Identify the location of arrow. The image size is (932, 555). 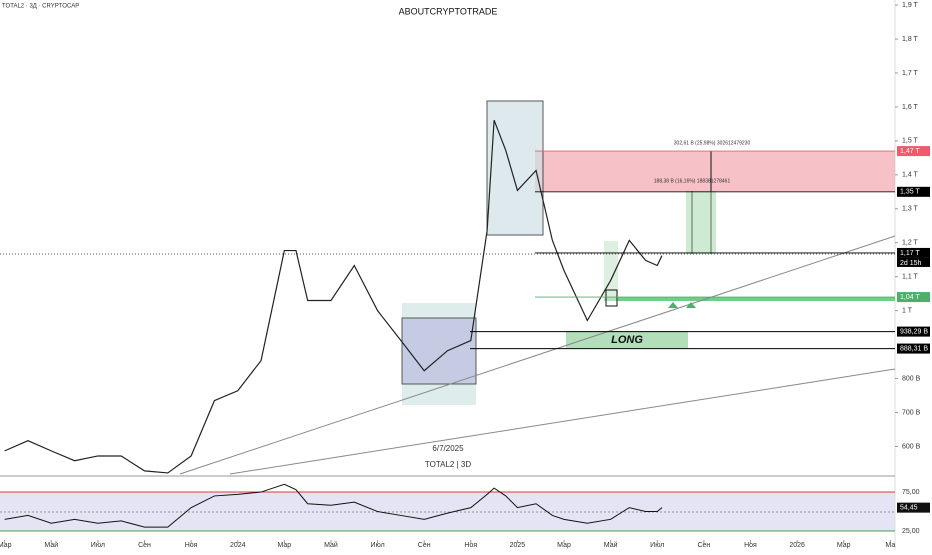
(682, 305).